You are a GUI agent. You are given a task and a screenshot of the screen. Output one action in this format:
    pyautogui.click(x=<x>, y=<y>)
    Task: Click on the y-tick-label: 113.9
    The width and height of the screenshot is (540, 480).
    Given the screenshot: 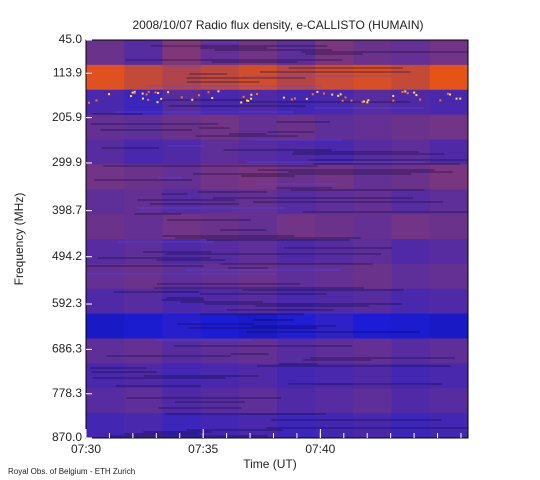 What is the action you would take?
    pyautogui.click(x=67, y=72)
    